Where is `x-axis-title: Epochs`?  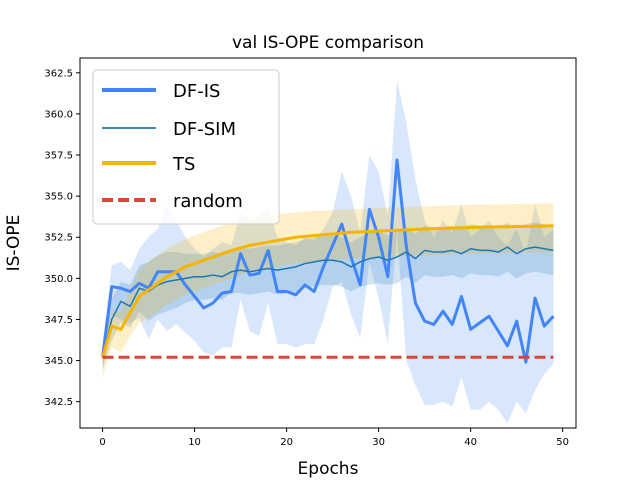 x-axis-title: Epochs is located at coordinates (328, 469).